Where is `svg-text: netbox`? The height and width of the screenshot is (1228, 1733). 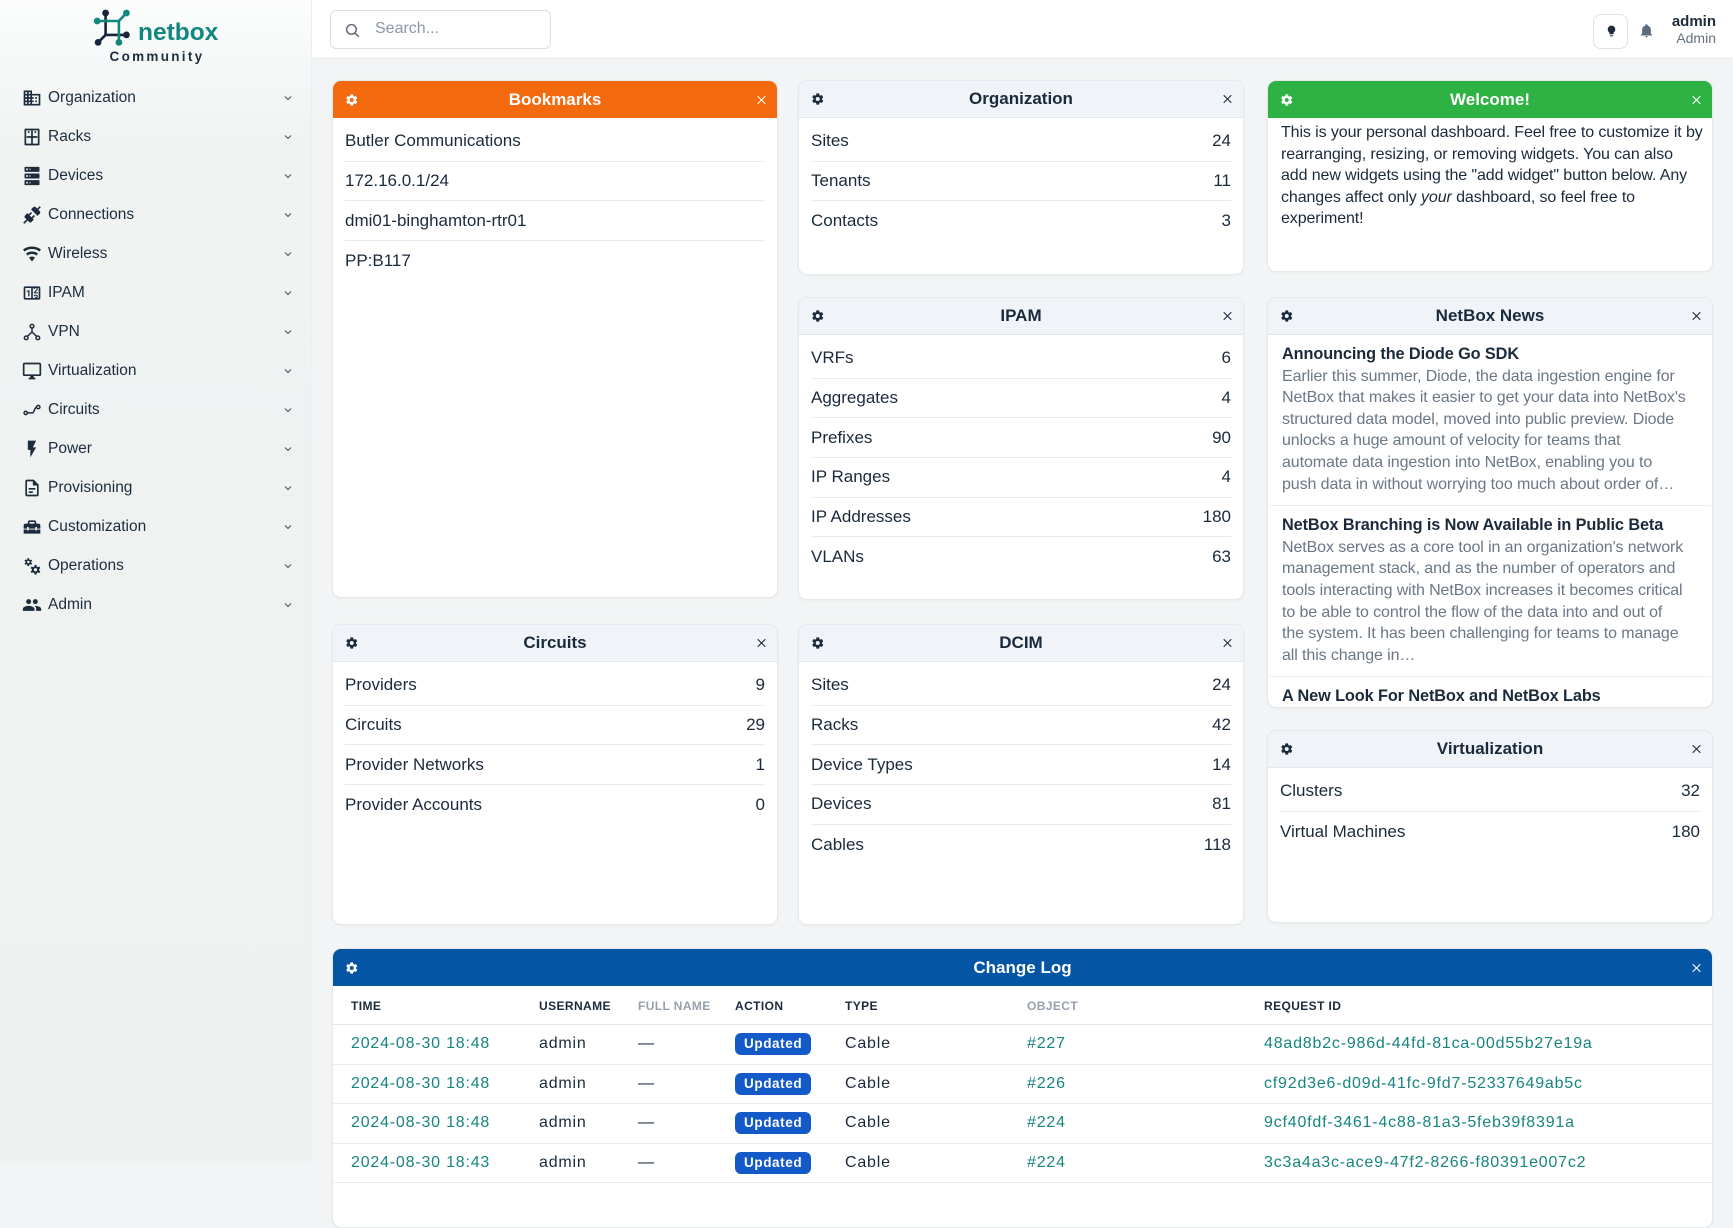 svg-text: netbox is located at coordinates (178, 32).